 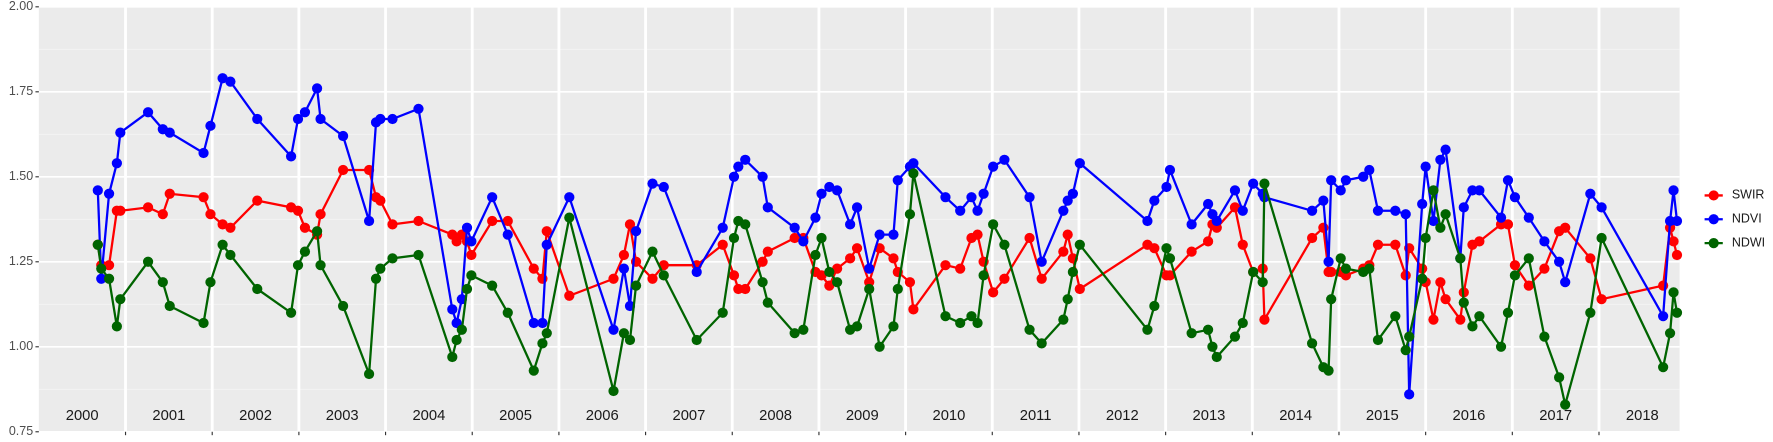 What do you see at coordinates (1382, 416) in the screenshot?
I see `year-label: 2015` at bounding box center [1382, 416].